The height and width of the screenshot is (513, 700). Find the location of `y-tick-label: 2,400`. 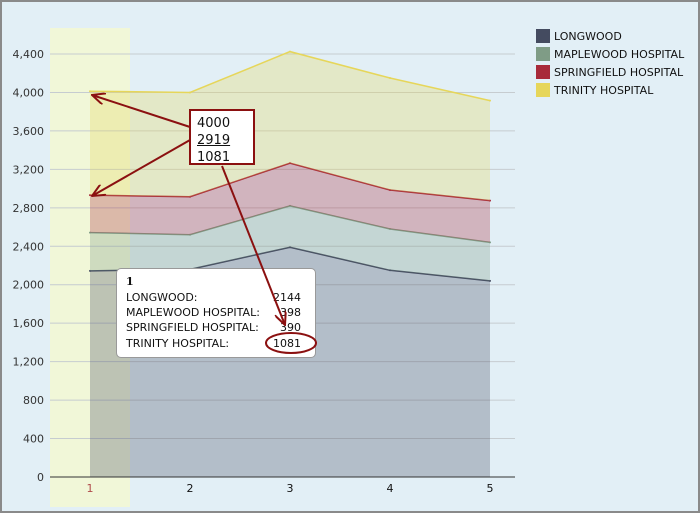

y-tick-label: 2,400 is located at coordinates (29, 246).